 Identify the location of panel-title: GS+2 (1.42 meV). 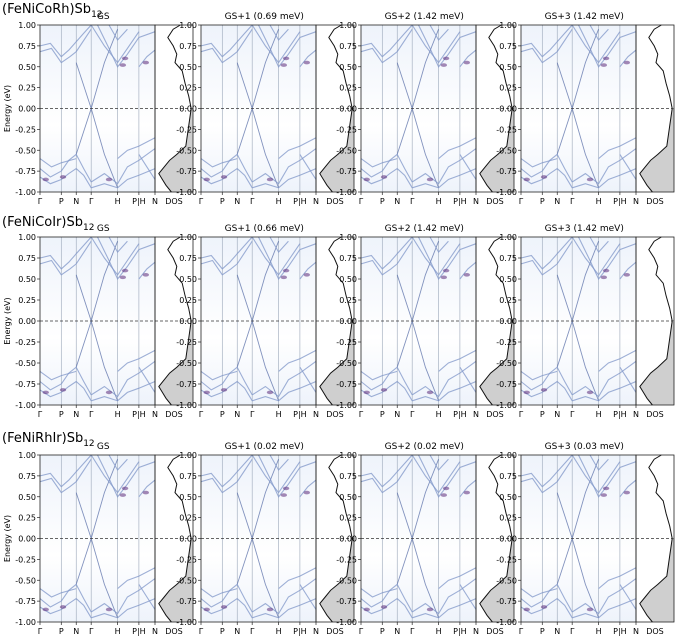
(424, 229).